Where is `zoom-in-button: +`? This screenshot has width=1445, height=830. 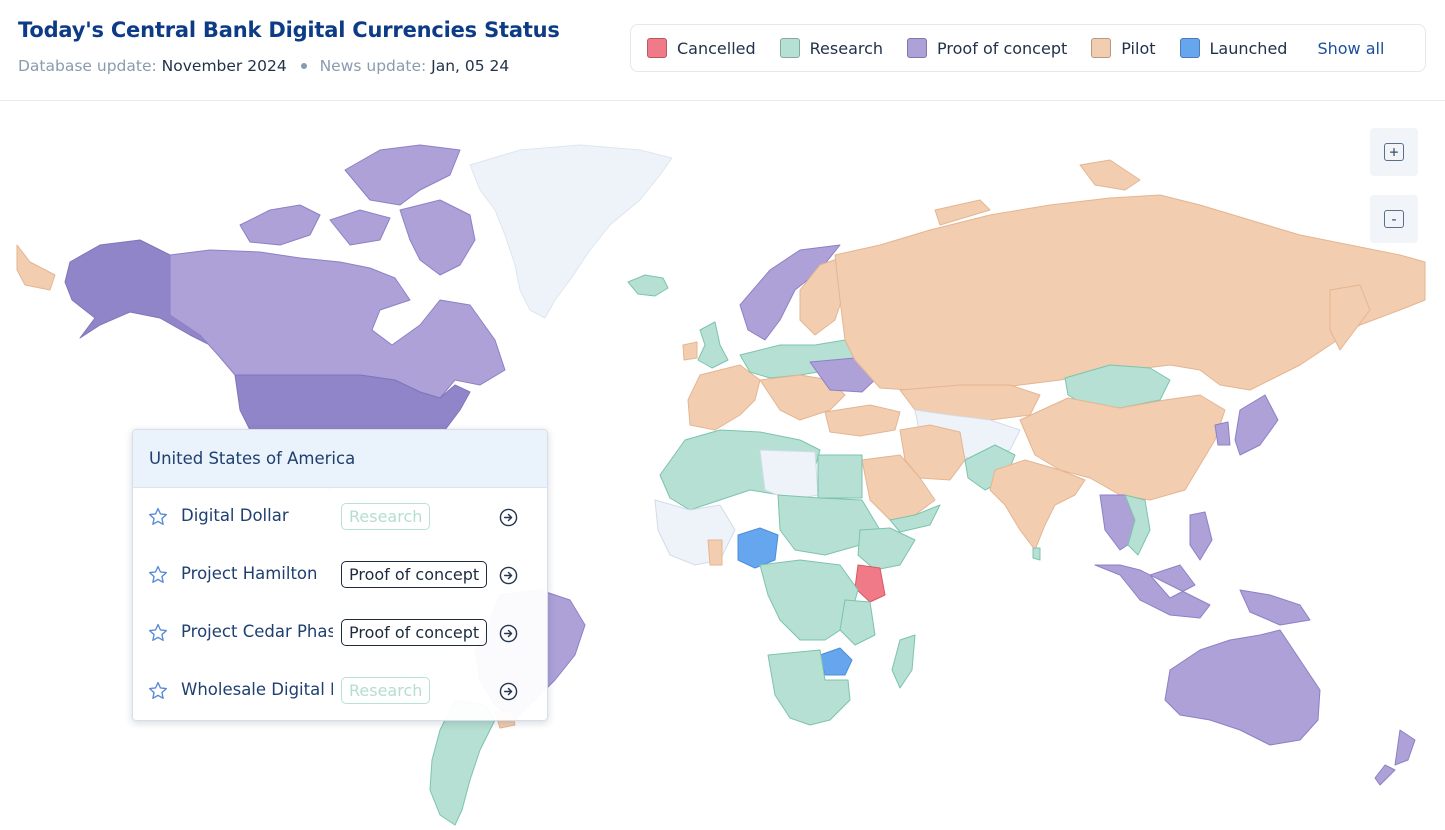
zoom-in-button: + is located at coordinates (1394, 152).